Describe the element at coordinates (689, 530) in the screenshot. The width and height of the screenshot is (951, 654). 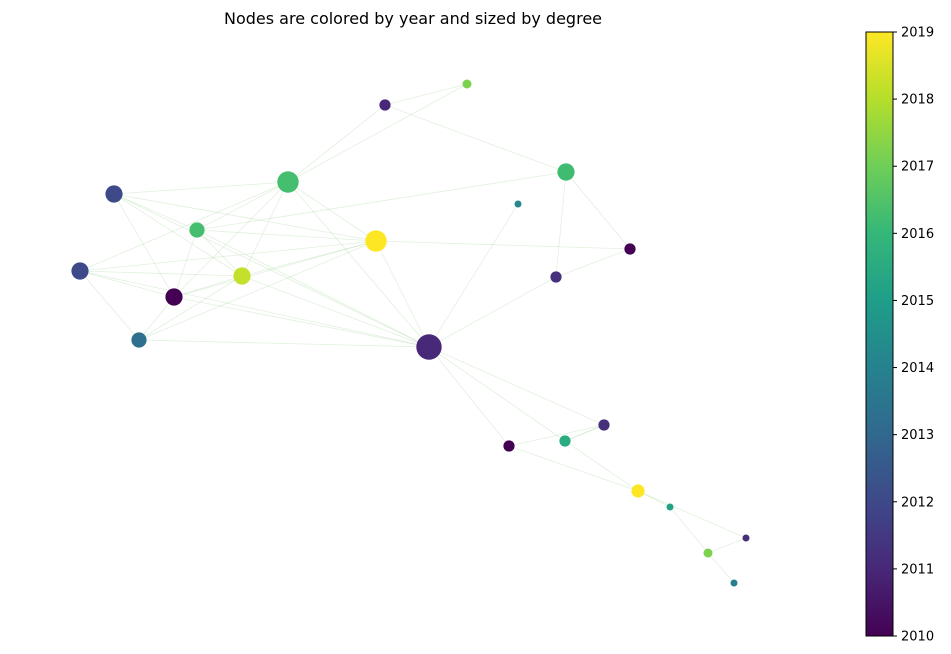
I see `edge-n20-n22` at that location.